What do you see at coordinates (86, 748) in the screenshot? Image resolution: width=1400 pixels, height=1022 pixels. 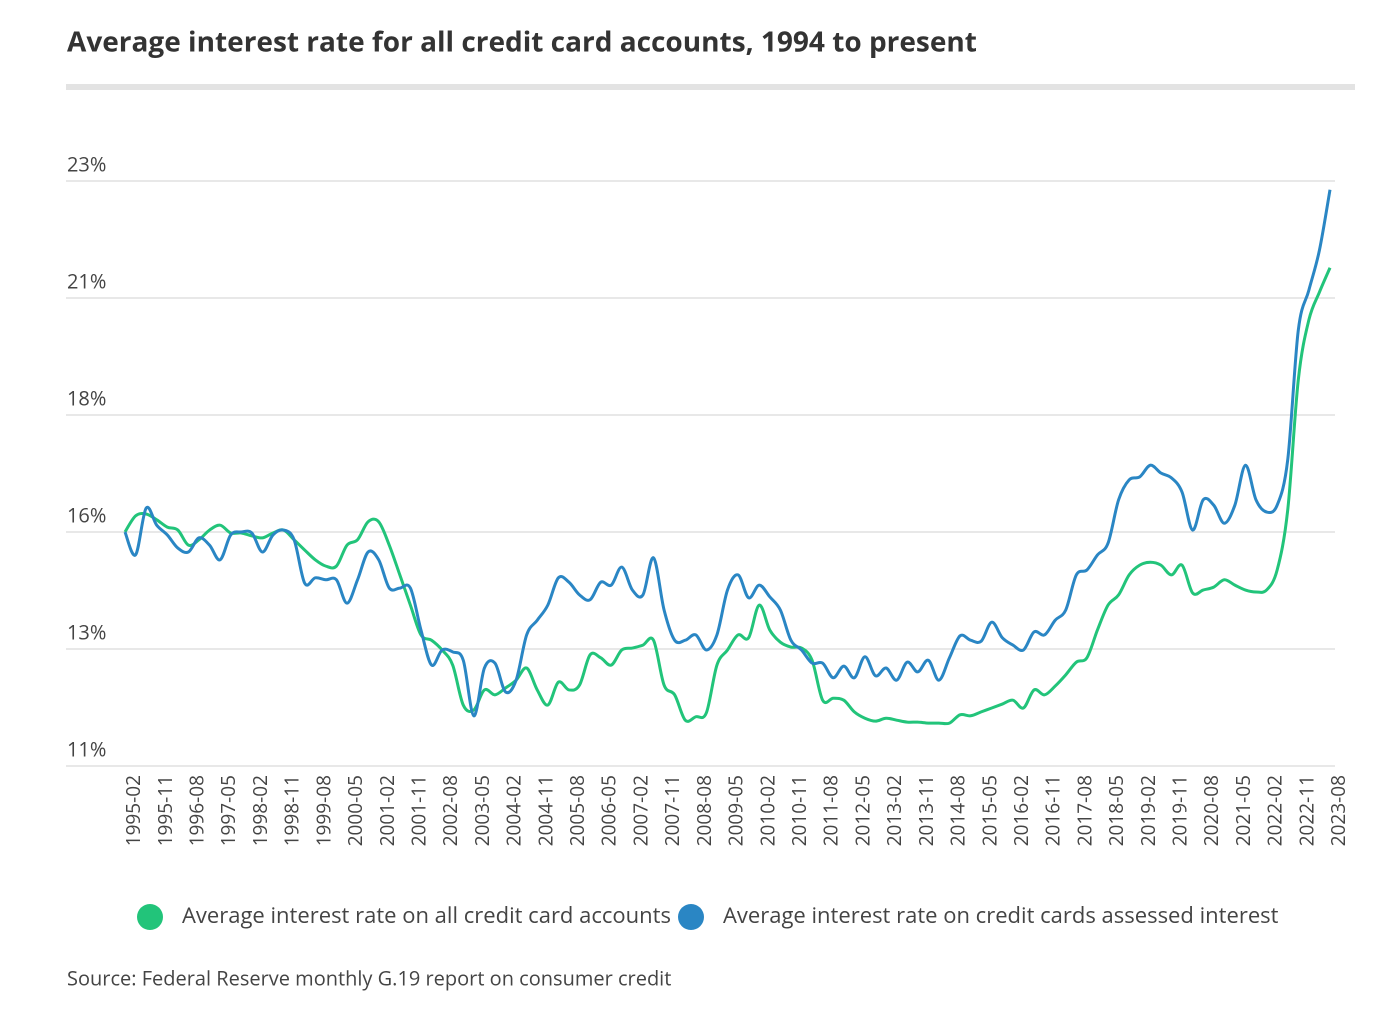 I see `y-tick-label: 11%` at bounding box center [86, 748].